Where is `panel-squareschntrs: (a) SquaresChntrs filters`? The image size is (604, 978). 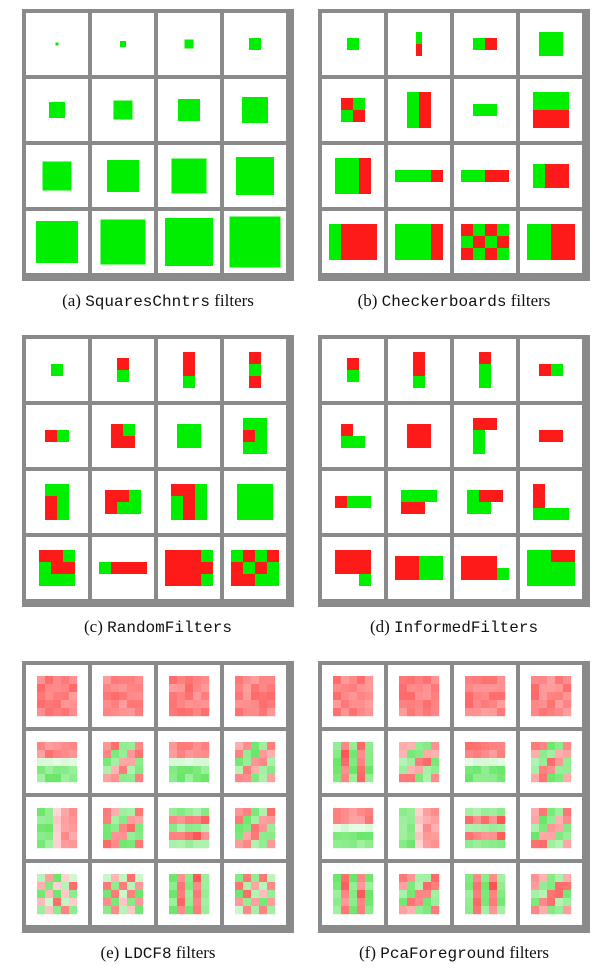
panel-squareschntrs: (a) SquaresChntrs filters is located at coordinates (158, 160).